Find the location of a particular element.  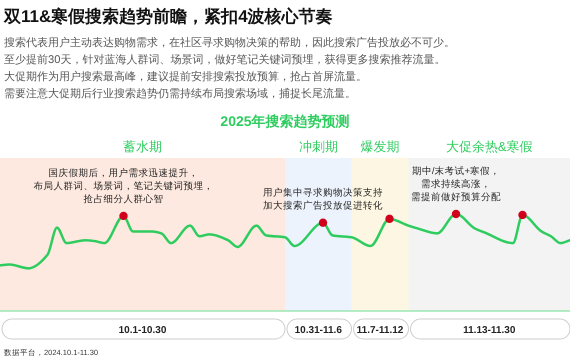

chart-subtitle: 搜索代表用户主动表达购物需求，在社区寻求购物决策的帮助，因此搜索广告投放必不可少。至少提前30天，针对蓝海人群词、场景词，做好笔记关键词预埋，获得更多搜索推荐流量。大促期作为用户搜索最高峰，建议提前安排搜索投放预算，抢占首屏流量。需要注意大促期后行业搜索趋势仍需持续布局搜索场域，捕捉长尾流量。 is located at coordinates (229, 68).